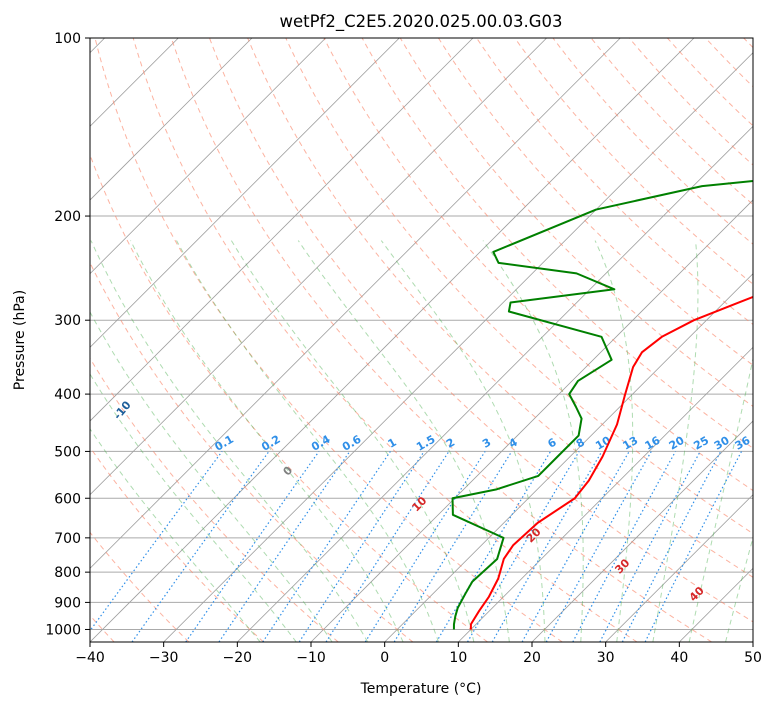 The height and width of the screenshot is (708, 775). Describe the element at coordinates (352, 443) in the screenshot. I see `mixing-ratio-label: 0.6` at that location.